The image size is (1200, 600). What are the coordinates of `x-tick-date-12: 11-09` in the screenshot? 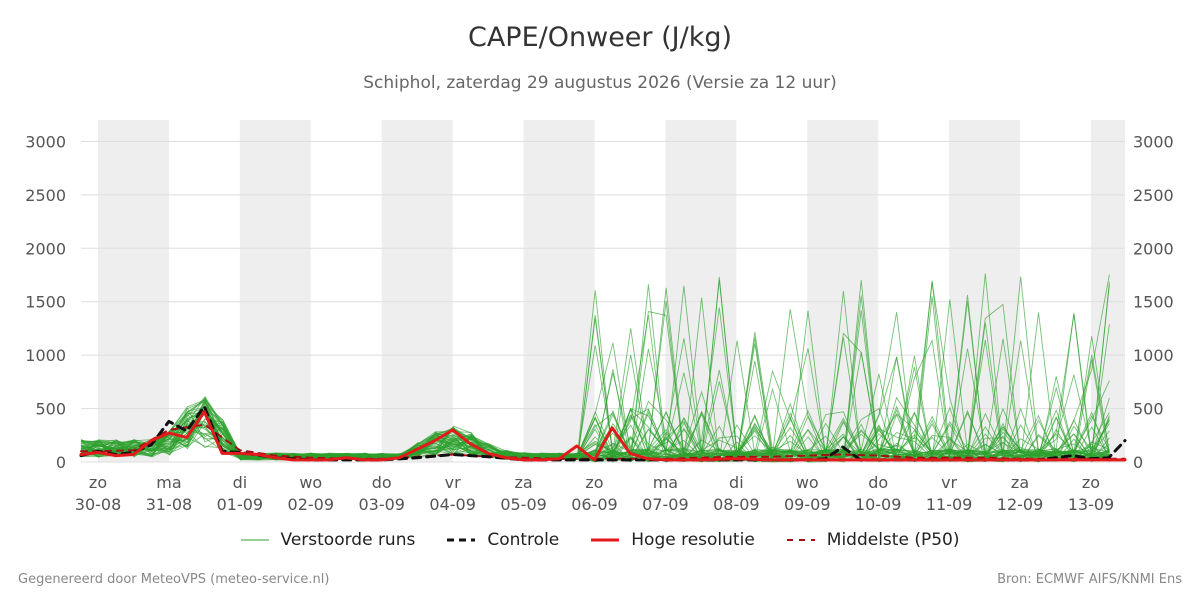 It's located at (949, 504).